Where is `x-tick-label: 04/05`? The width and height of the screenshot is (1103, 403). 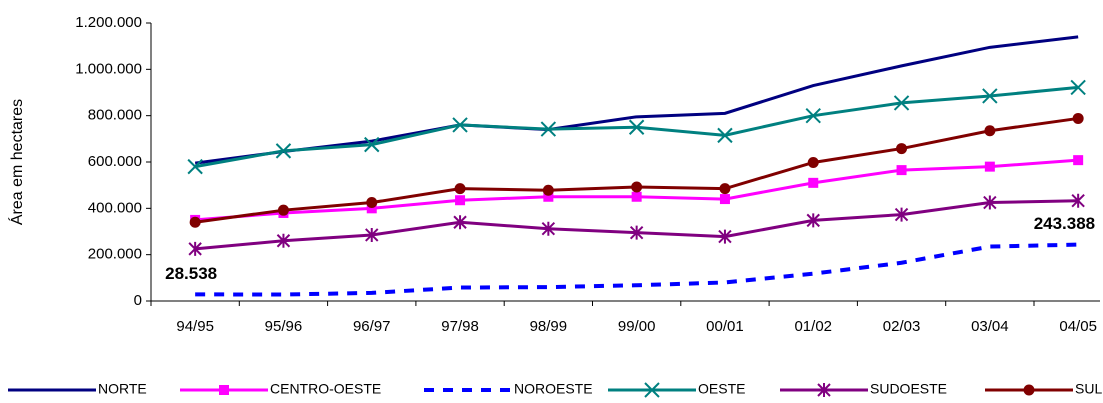 x-tick-label: 04/05 is located at coordinates (1078, 326).